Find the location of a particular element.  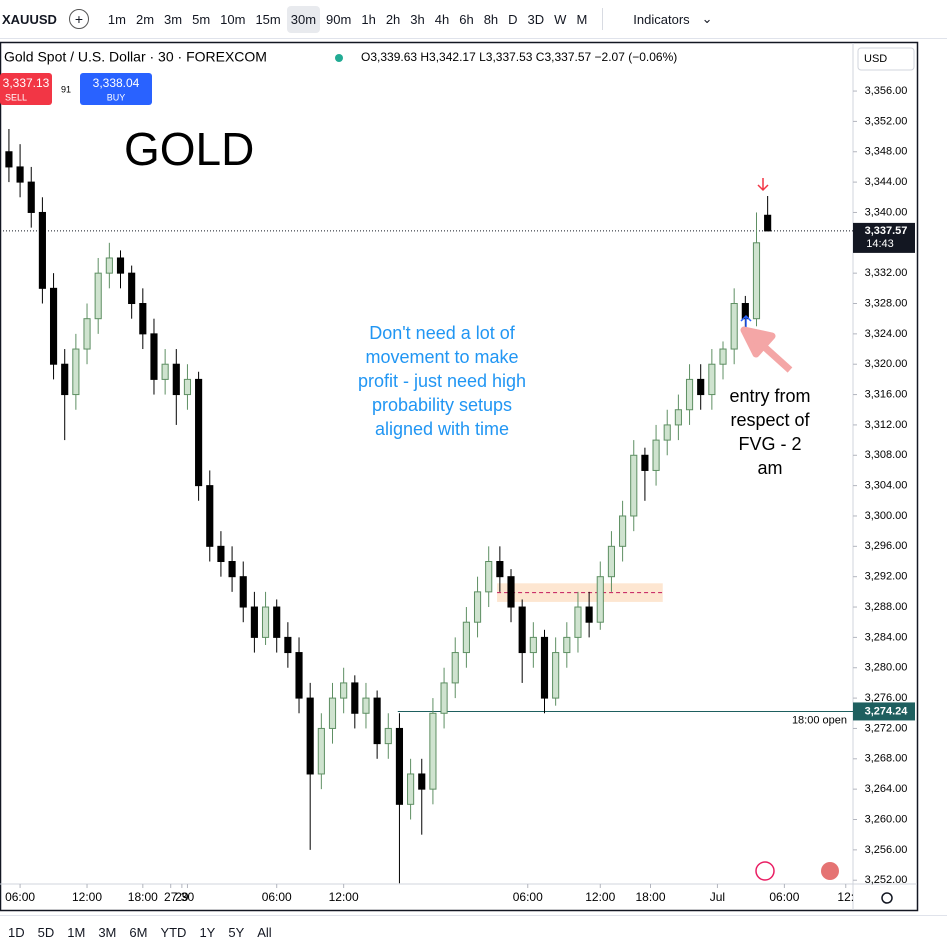

fvg-zone is located at coordinates (580, 592).